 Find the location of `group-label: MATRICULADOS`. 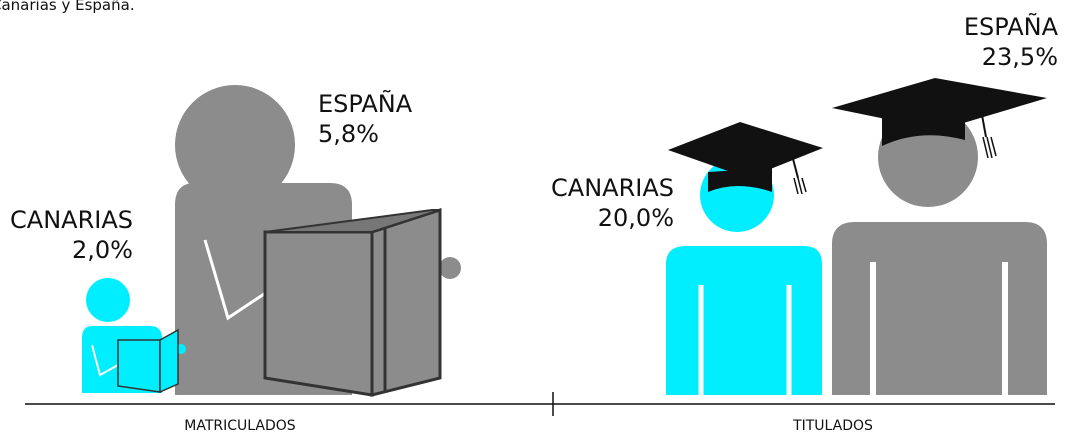

group-label: MATRICULADOS is located at coordinates (239, 426).